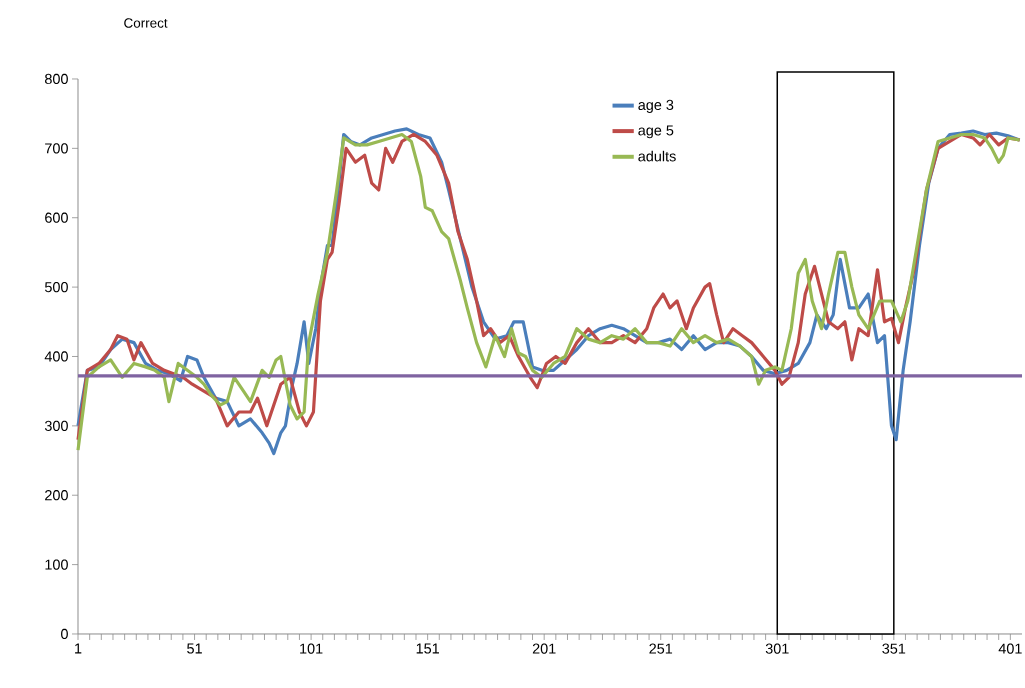  What do you see at coordinates (194, 648) in the screenshot?
I see `x-tick-label: 51` at bounding box center [194, 648].